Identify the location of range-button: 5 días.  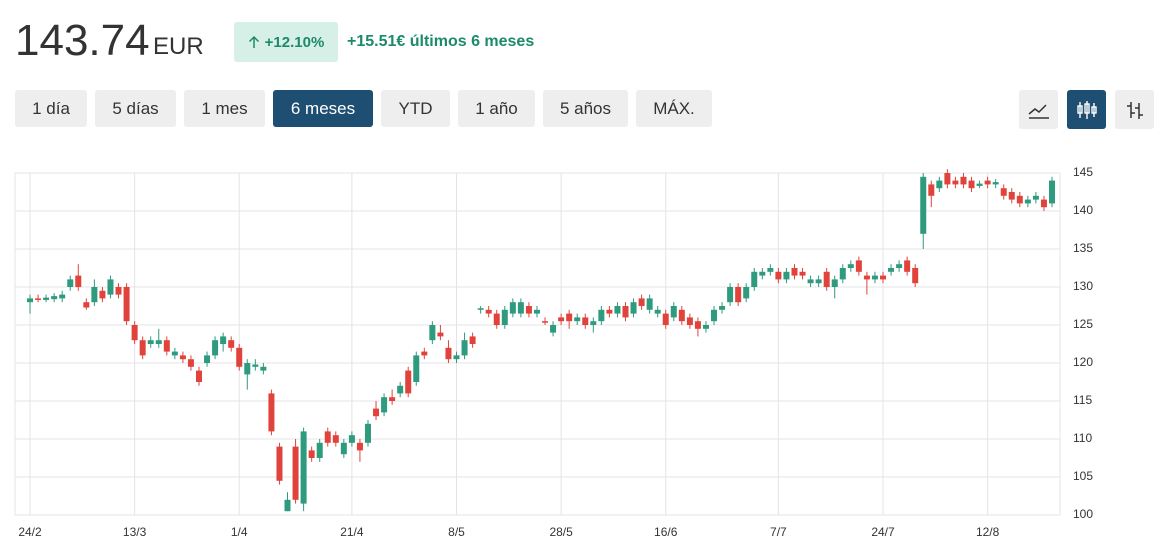
(135, 108).